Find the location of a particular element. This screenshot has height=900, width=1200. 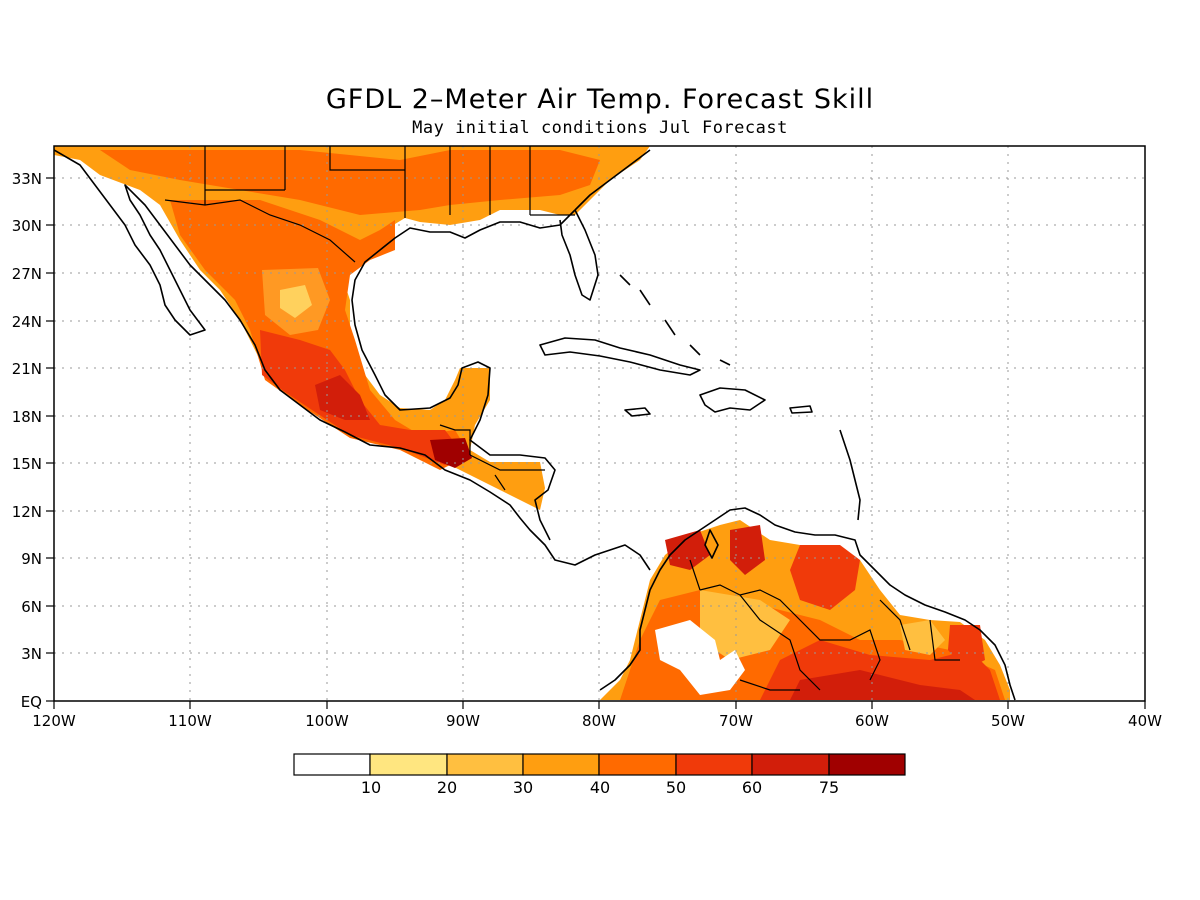

coast-maracaibo is located at coordinates (711, 544).